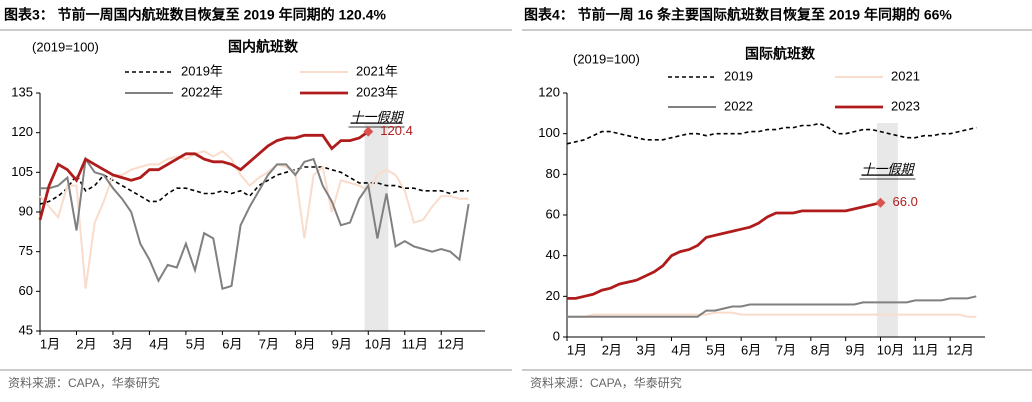  Describe the element at coordinates (377, 70) in the screenshot. I see `legend-label: 2021年` at that location.